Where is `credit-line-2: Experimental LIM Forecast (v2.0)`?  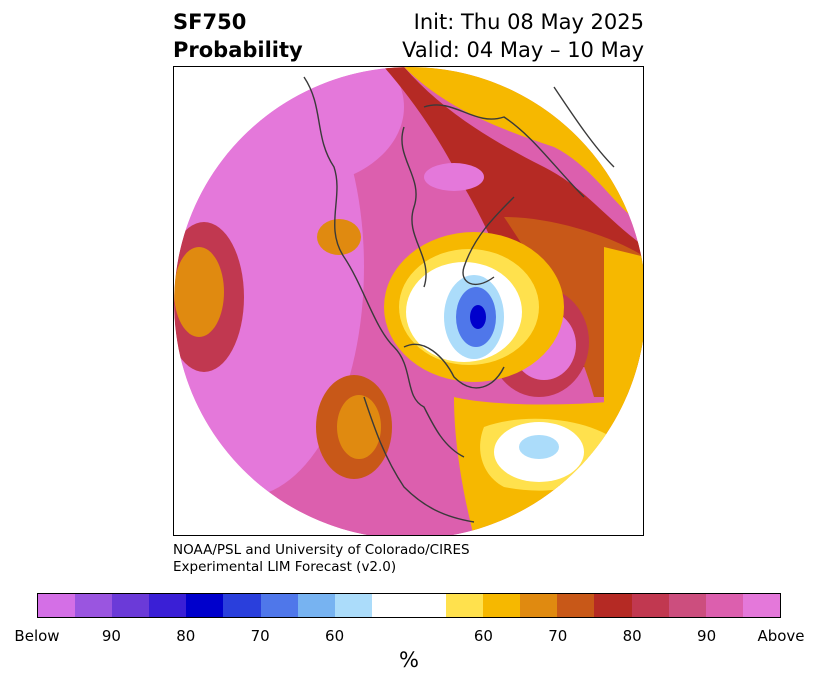
credit-line-2: Experimental LIM Forecast (v2.0) is located at coordinates (285, 567).